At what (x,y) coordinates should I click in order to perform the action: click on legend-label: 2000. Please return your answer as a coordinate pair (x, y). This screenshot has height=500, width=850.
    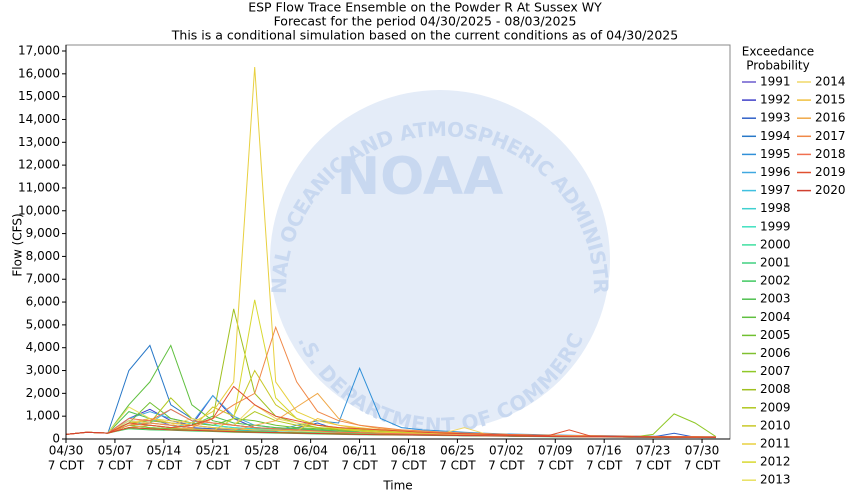
    Looking at the image, I should click on (775, 244).